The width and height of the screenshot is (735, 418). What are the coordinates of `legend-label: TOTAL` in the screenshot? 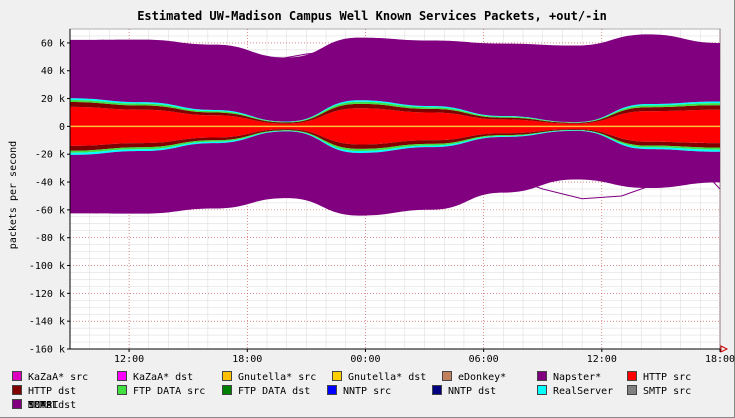 It's located at (43, 405).